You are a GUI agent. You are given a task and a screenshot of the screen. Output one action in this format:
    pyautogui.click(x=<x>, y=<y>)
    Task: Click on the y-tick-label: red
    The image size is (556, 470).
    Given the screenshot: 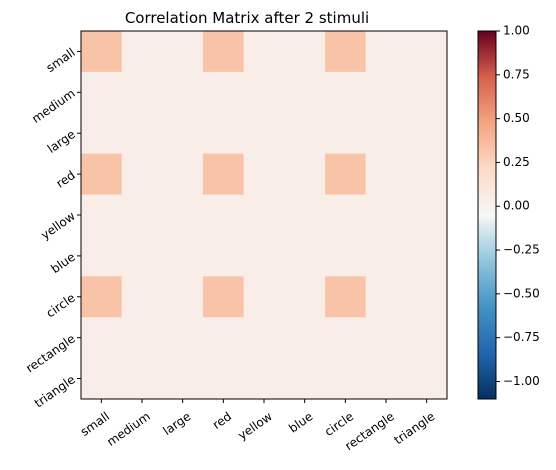 What is the action you would take?
    pyautogui.click(x=66, y=179)
    